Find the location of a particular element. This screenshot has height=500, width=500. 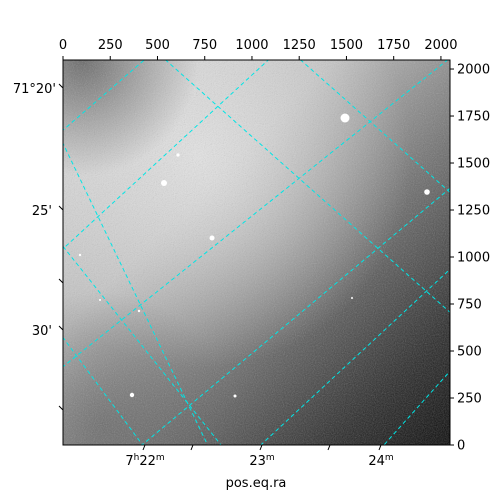

top-axis-tick-label: 0 is located at coordinates (63, 45).